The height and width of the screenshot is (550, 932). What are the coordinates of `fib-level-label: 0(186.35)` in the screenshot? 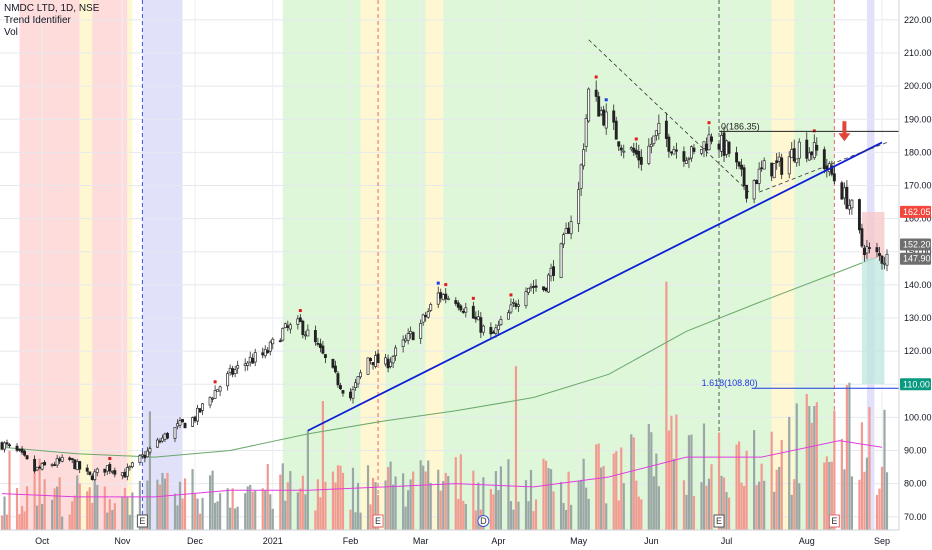 It's located at (740, 126).